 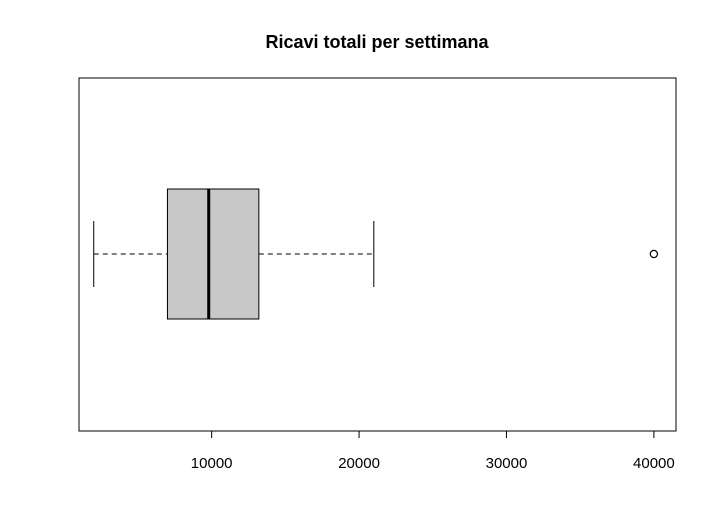 I want to click on iqr-box, so click(x=213, y=254).